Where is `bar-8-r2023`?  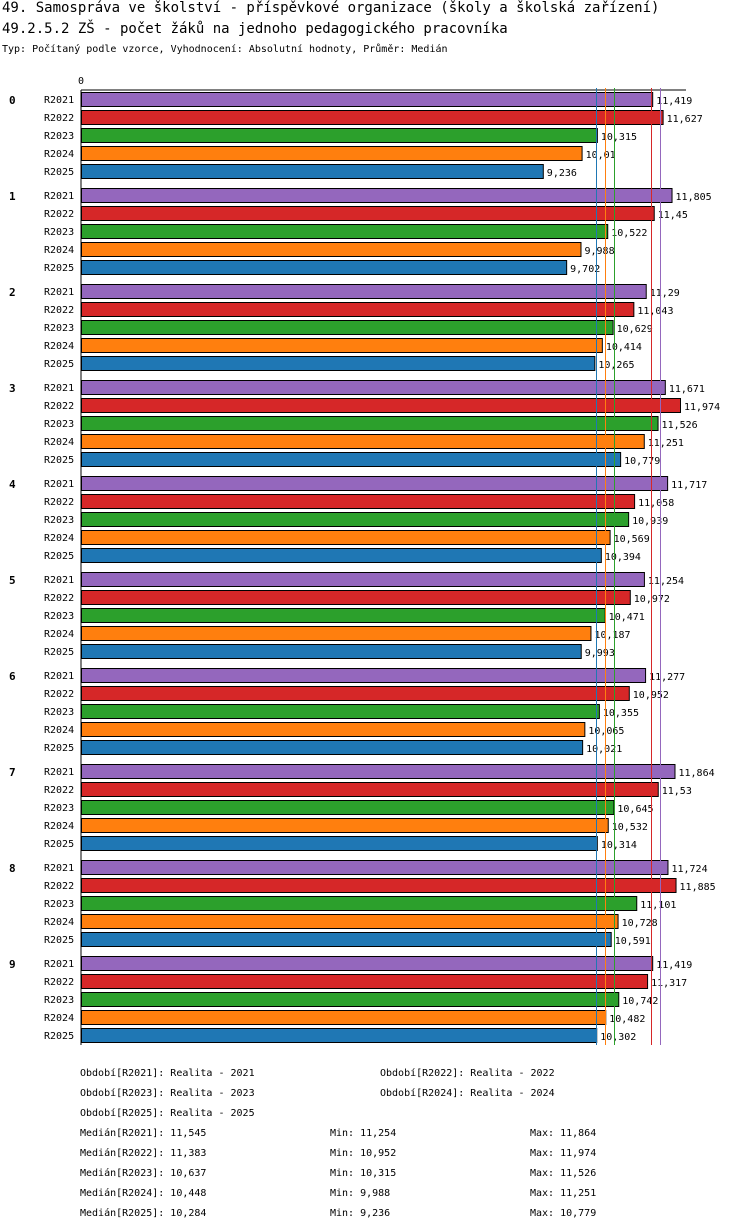 bar-8-r2023 is located at coordinates (359, 903).